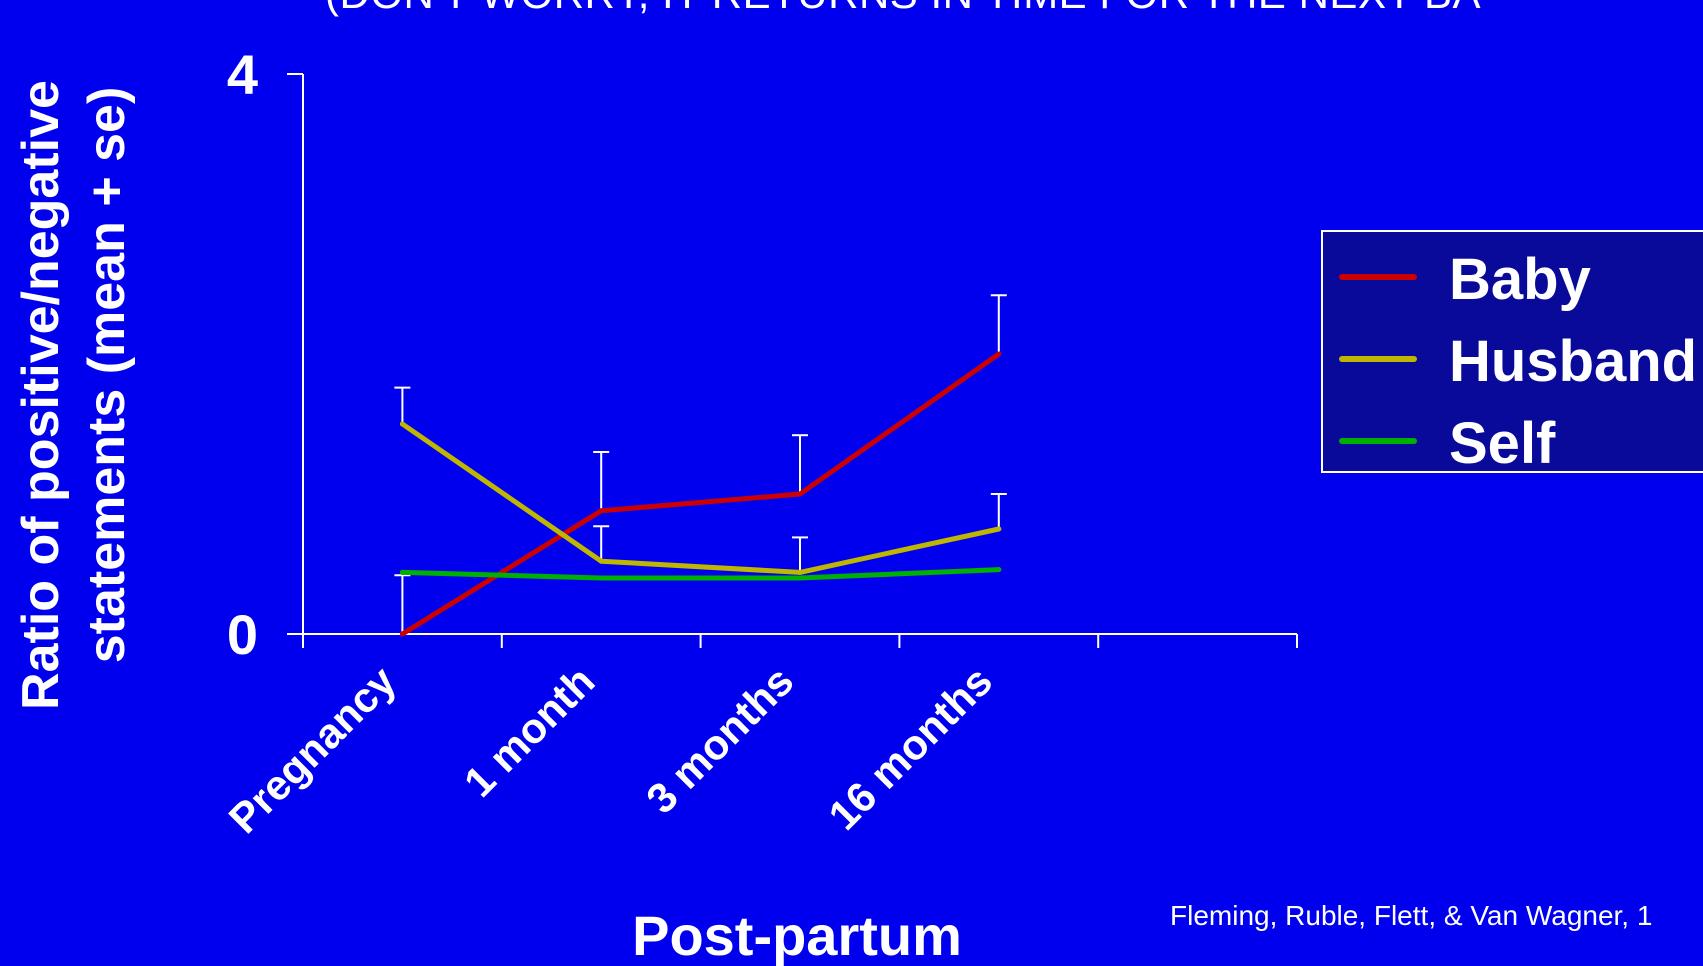 Image resolution: width=1703 pixels, height=966 pixels. Describe the element at coordinates (242, 74) in the screenshot. I see `y-tick-label-1: 4` at that location.